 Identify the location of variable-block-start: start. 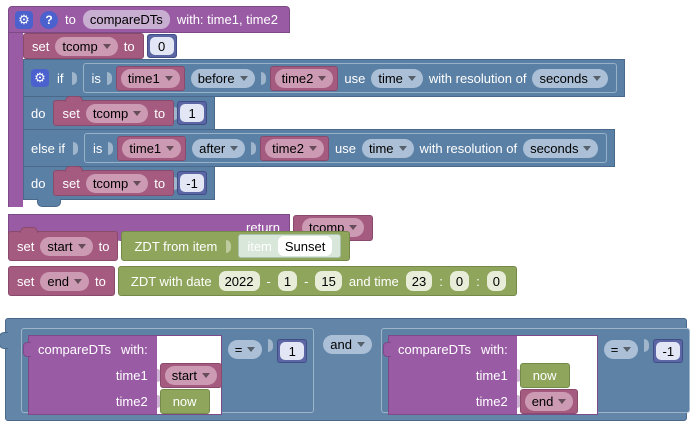
(190, 375).